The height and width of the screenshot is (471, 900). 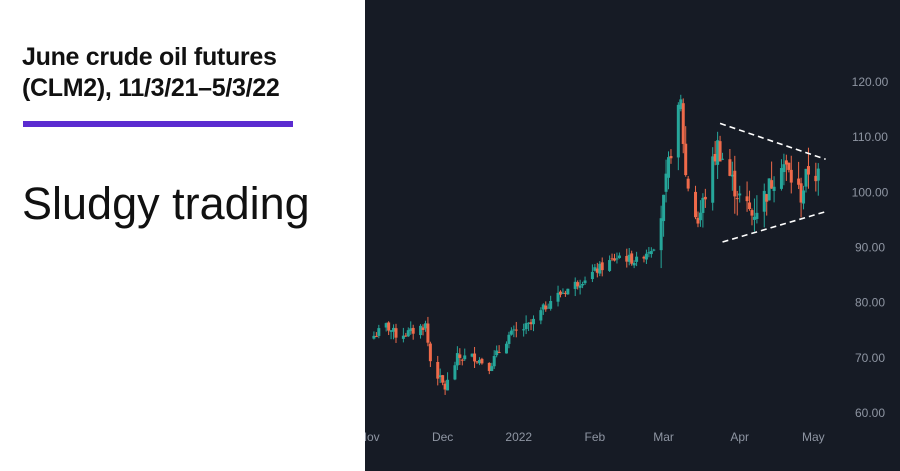 What do you see at coordinates (772, 141) in the screenshot?
I see `trendline` at bounding box center [772, 141].